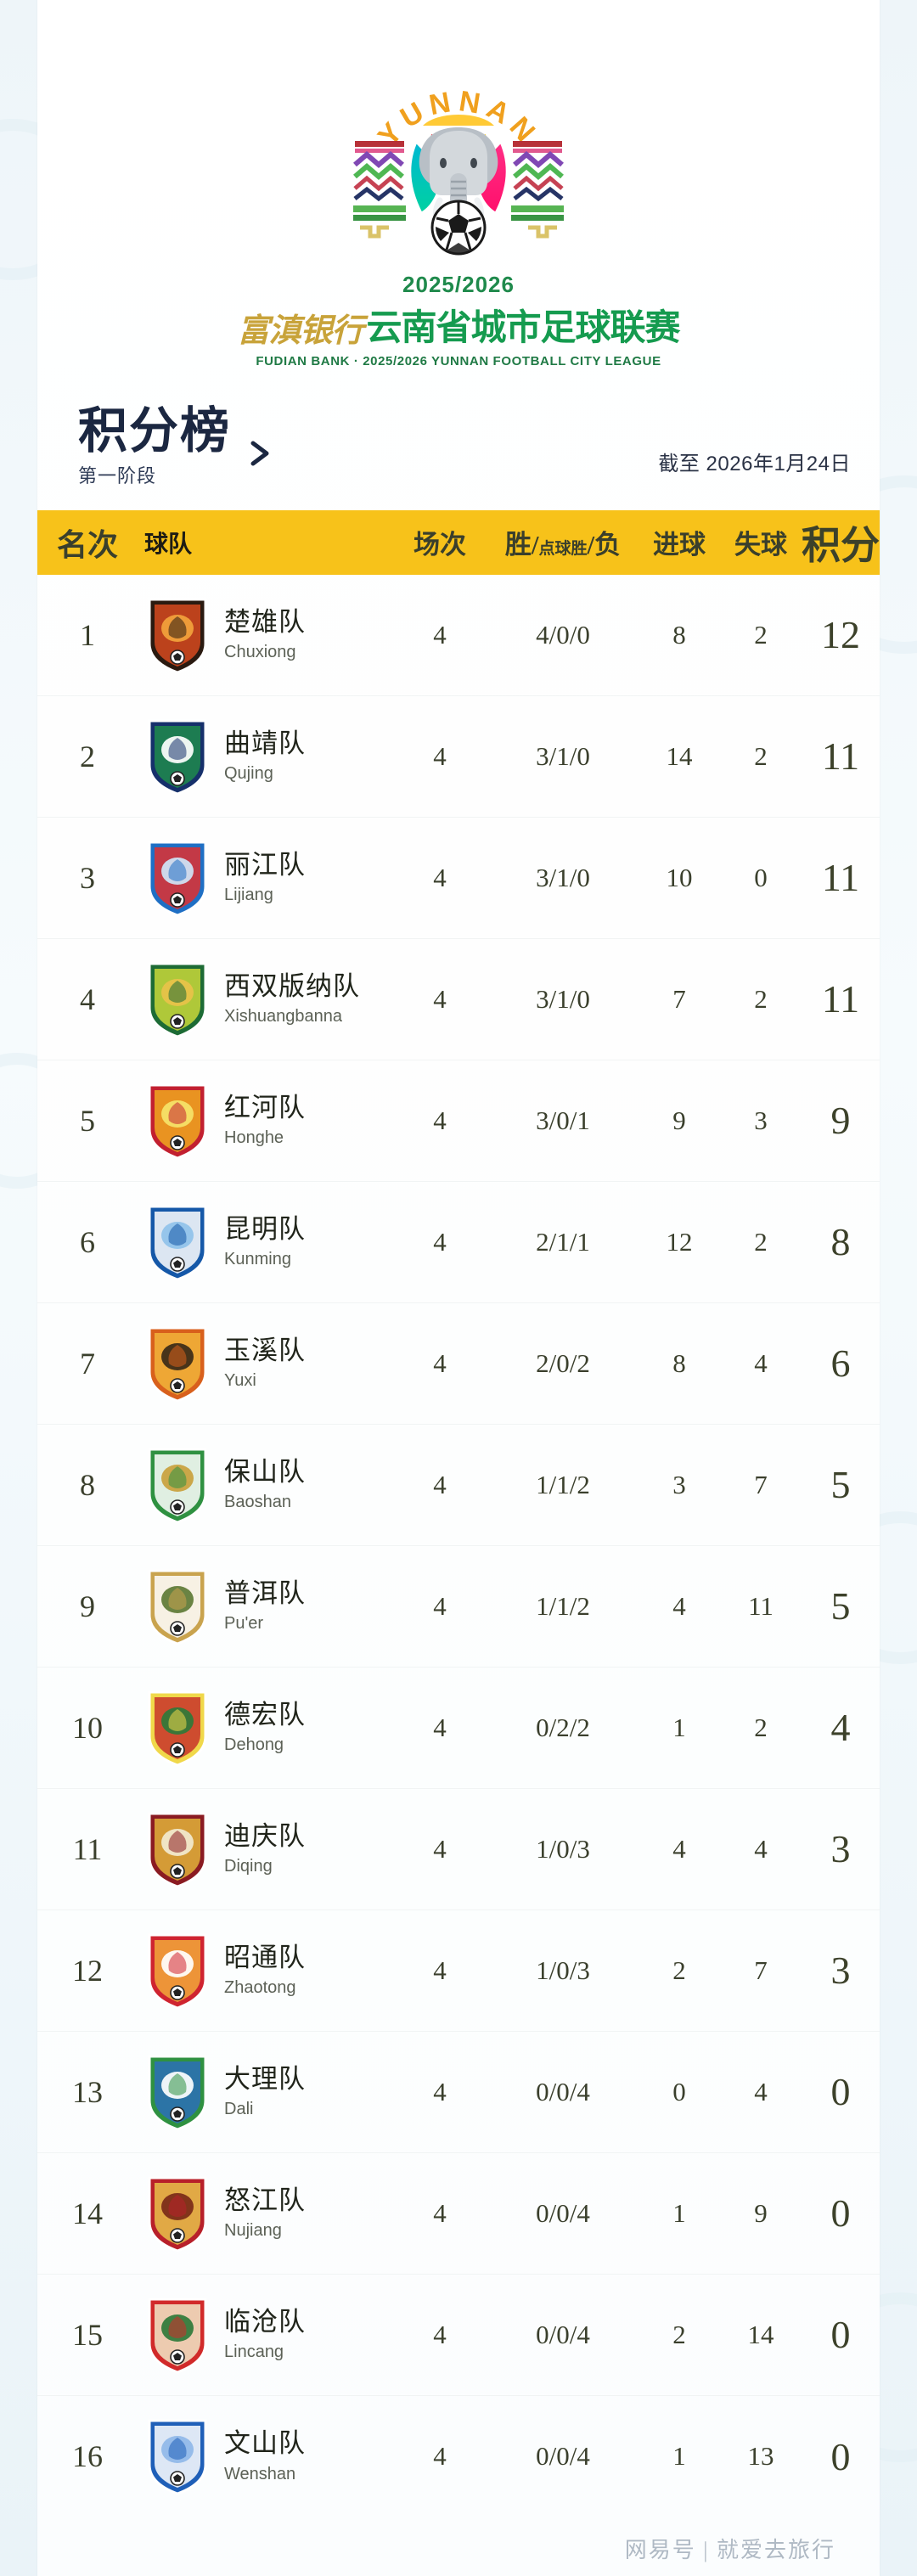 The width and height of the screenshot is (917, 2576). I want to click on team-name-cn: 红河队, so click(265, 1107).